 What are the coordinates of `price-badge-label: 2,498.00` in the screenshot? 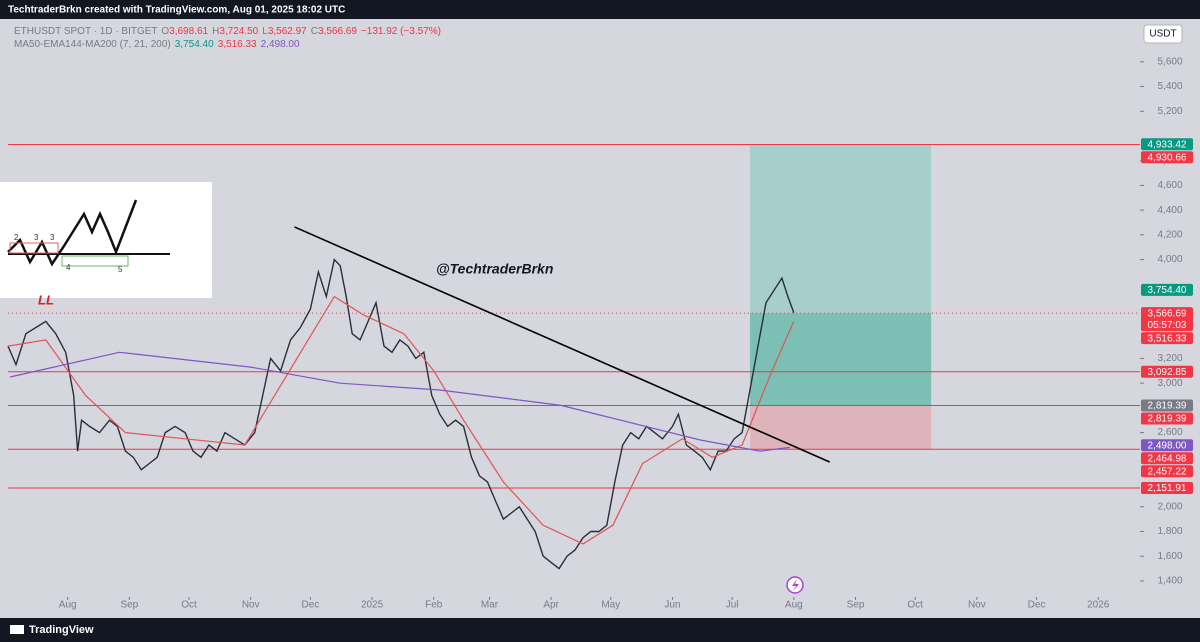 It's located at (1167, 445).